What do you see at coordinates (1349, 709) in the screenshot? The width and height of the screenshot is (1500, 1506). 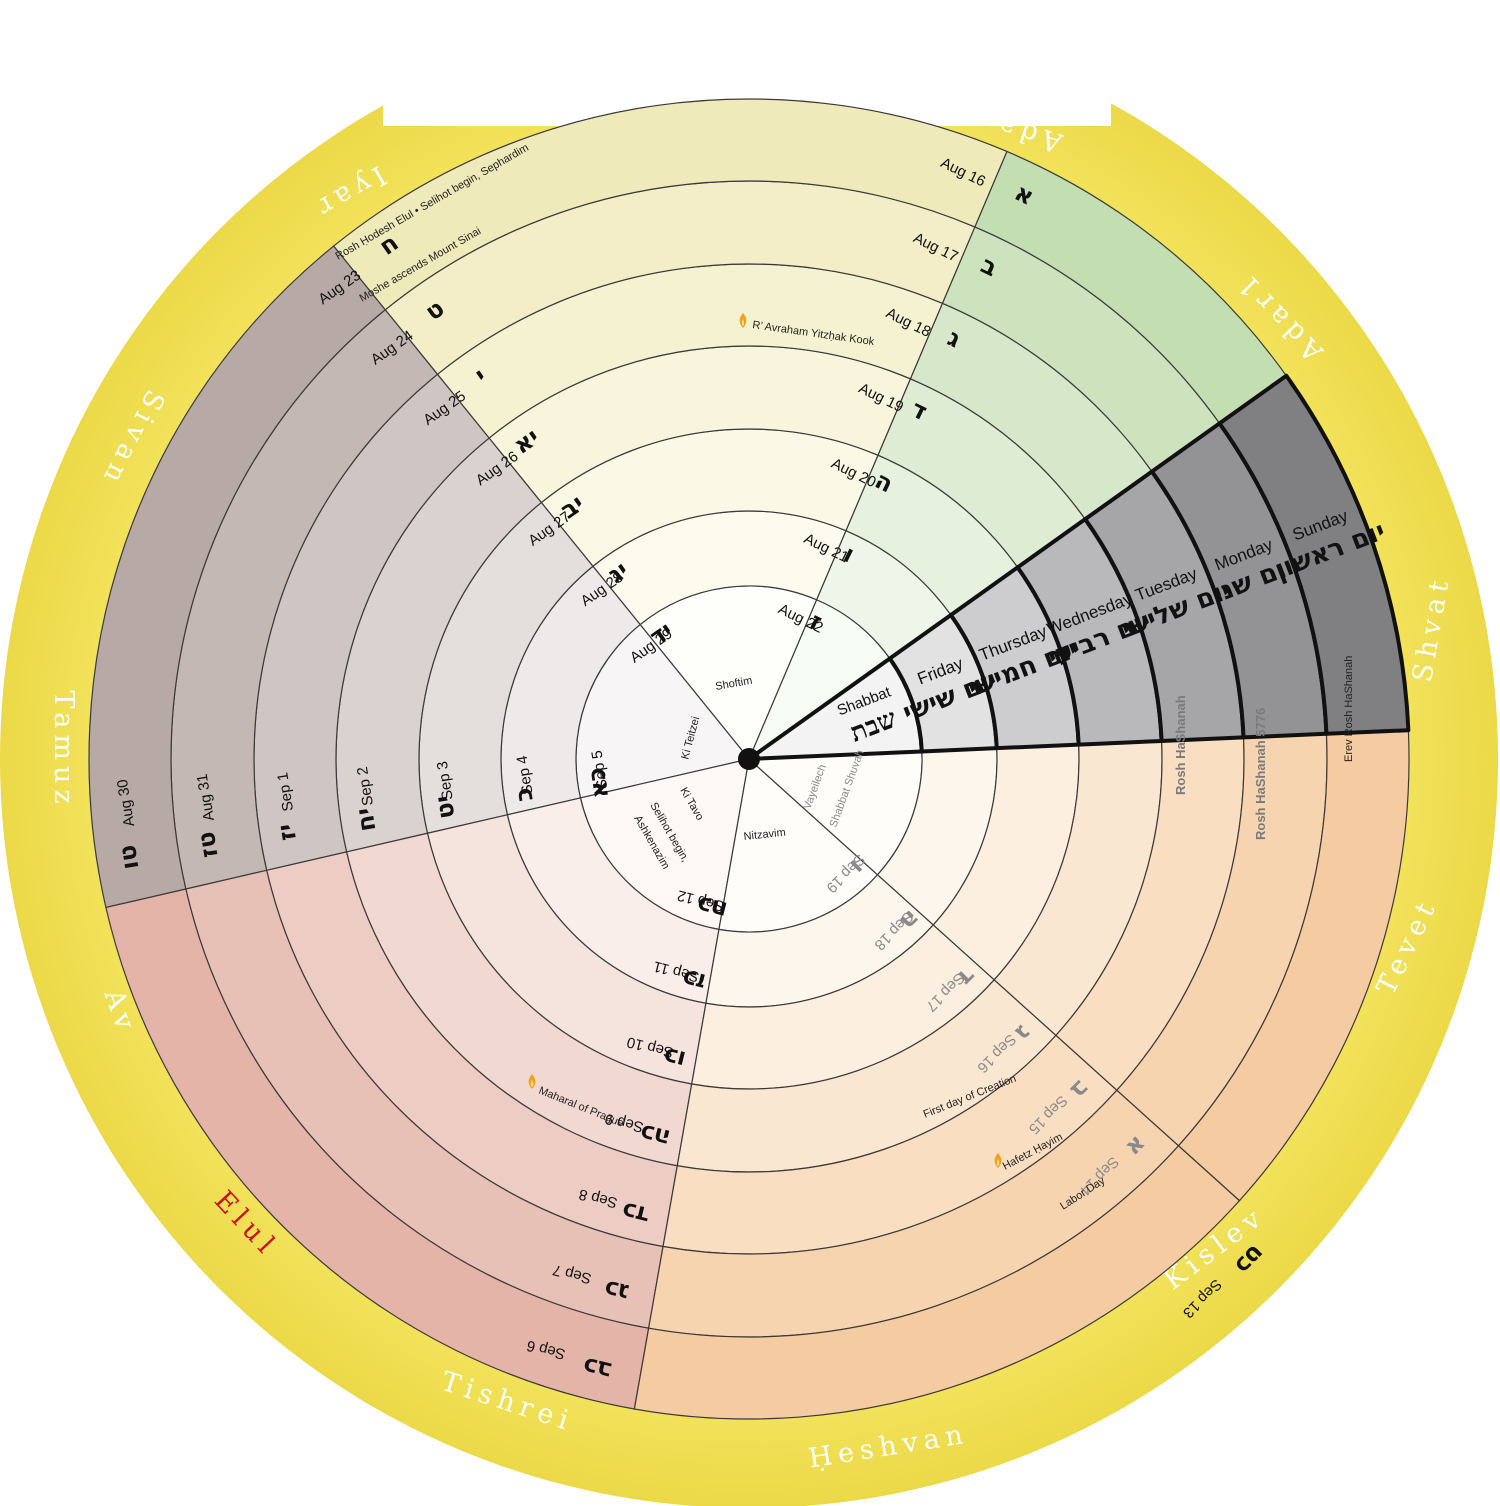 I see `note-erev-rh: Erev Rosh HaShanah` at bounding box center [1349, 709].